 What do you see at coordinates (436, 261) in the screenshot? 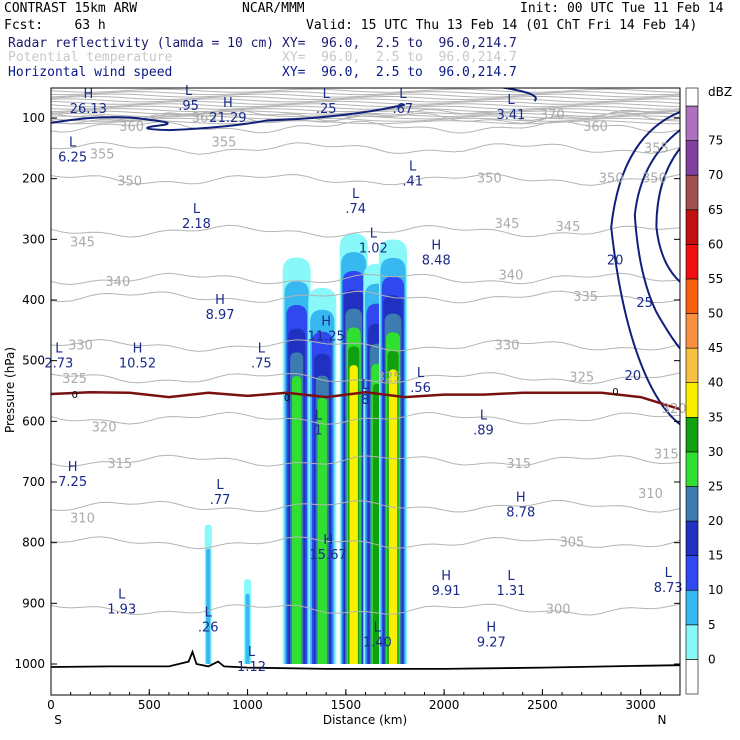
I see `extremum-value-label: 8.48` at bounding box center [436, 261].